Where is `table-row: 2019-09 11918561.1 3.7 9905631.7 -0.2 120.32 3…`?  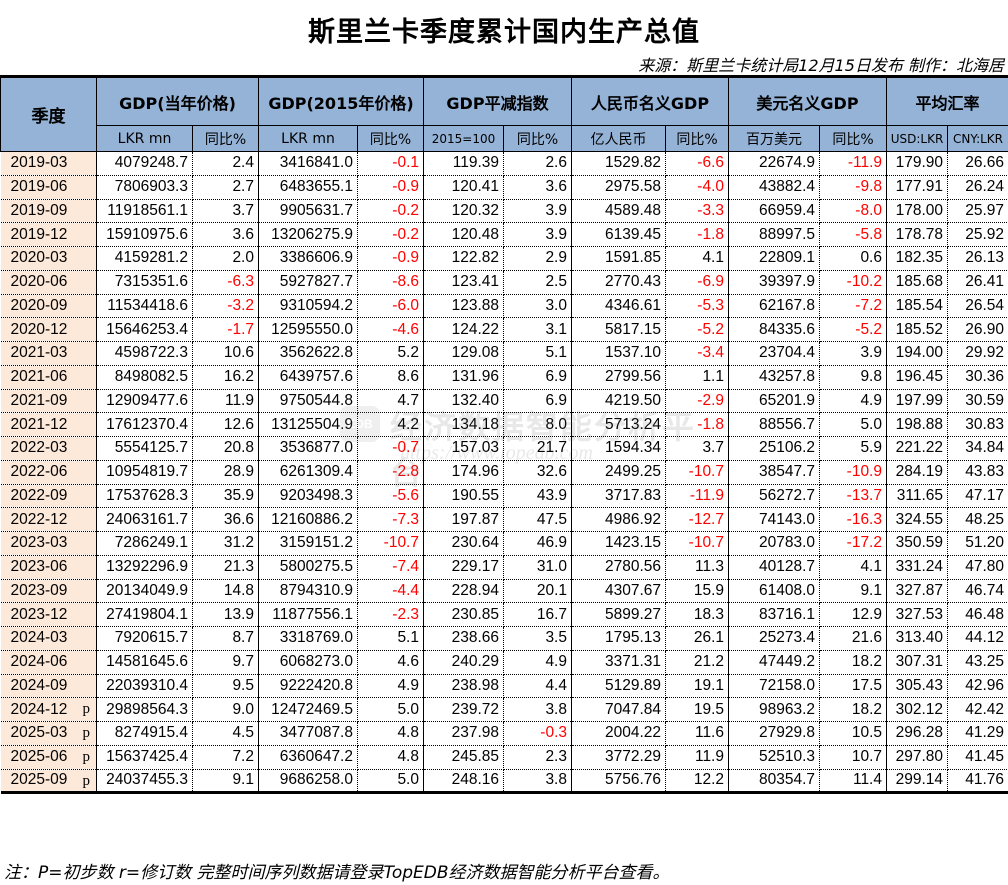
table-row: 2019-09 11918561.1 3.7 9905631.7 -0.2 120.32 3… is located at coordinates (504, 211).